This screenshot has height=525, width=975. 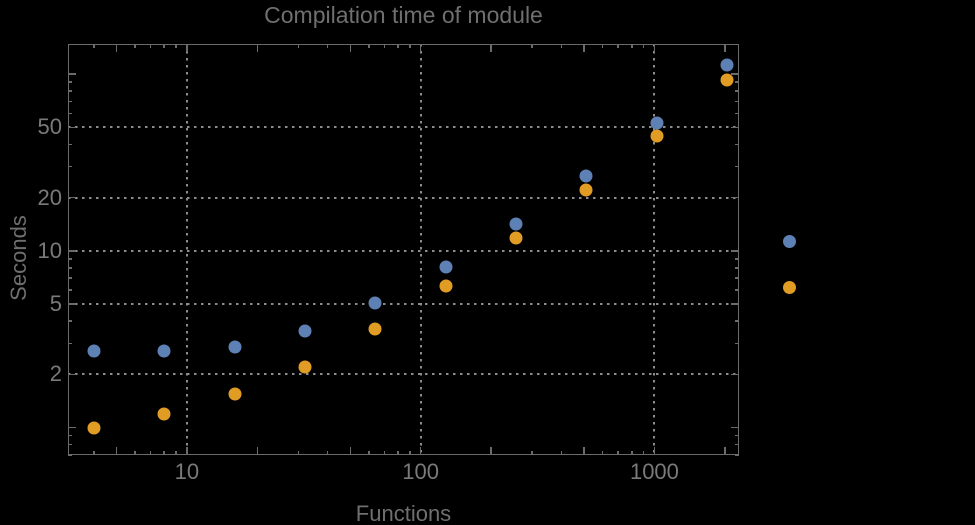 What do you see at coordinates (737, 444) in the screenshot?
I see `y-tick-0.8` at bounding box center [737, 444].